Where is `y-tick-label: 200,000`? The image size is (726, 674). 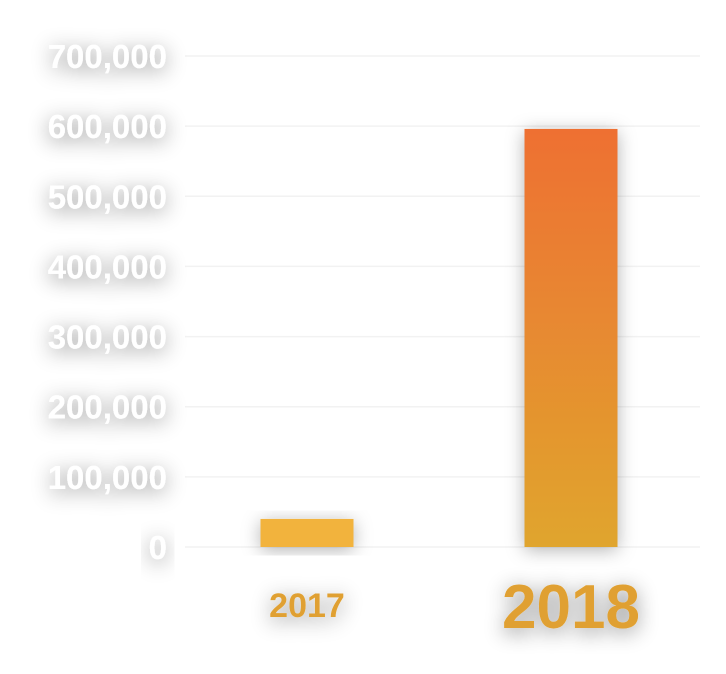
y-tick-label: 200,000 is located at coordinates (107, 407).